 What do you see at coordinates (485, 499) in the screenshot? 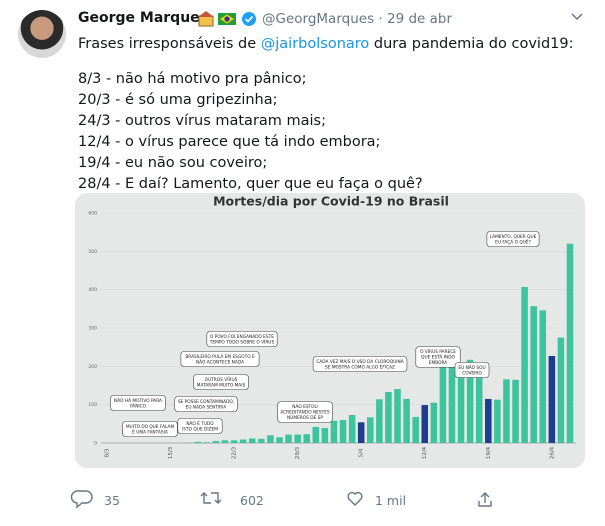
I see `share-icon` at bounding box center [485, 499].